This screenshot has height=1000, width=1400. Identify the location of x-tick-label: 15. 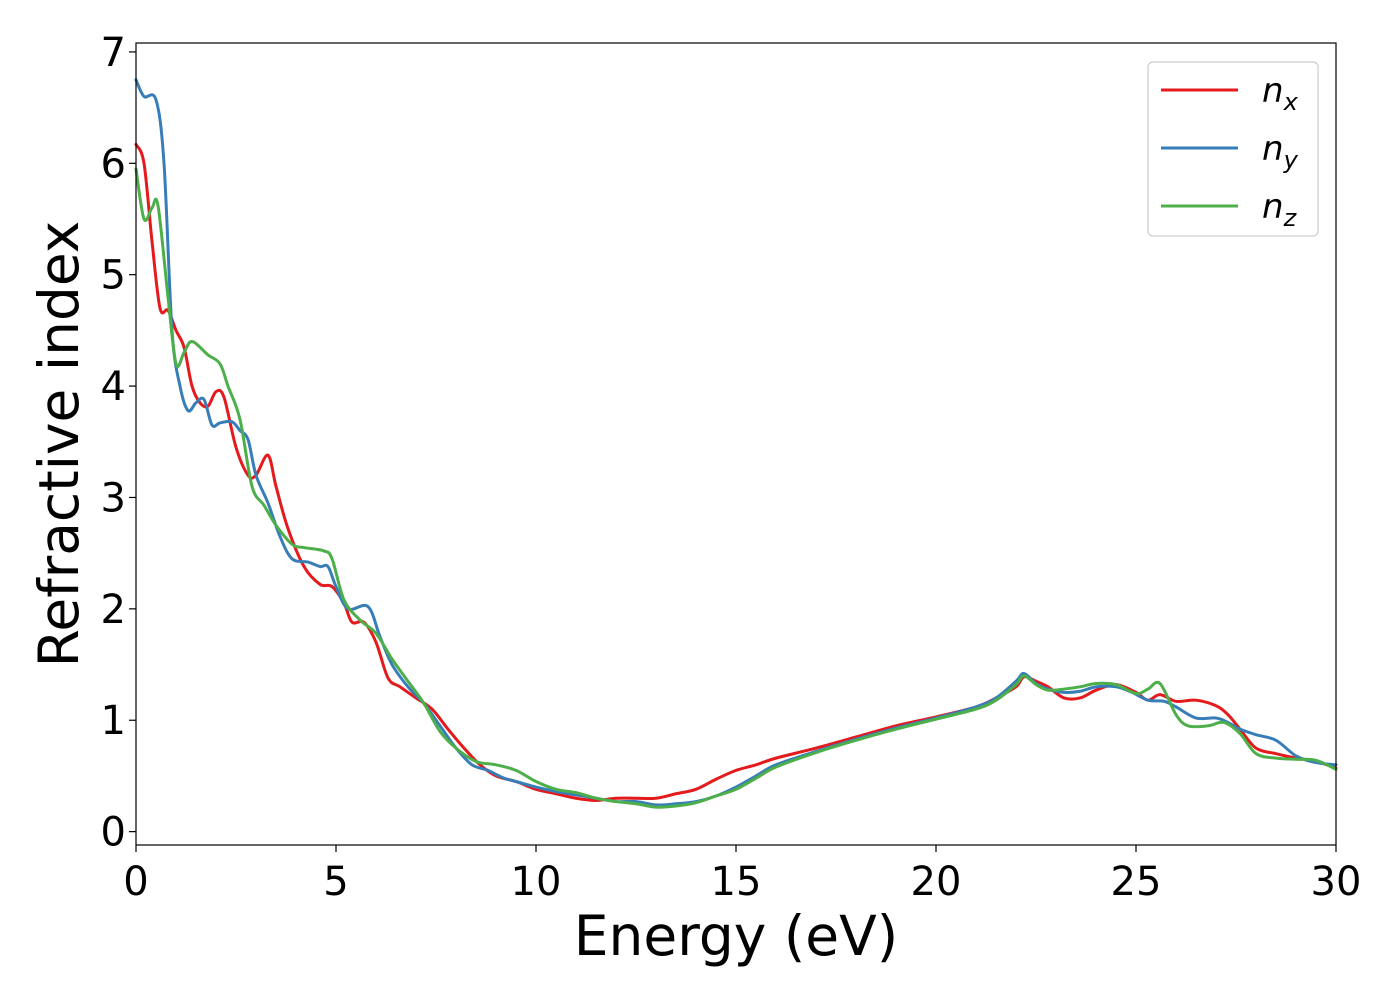
(736, 882).